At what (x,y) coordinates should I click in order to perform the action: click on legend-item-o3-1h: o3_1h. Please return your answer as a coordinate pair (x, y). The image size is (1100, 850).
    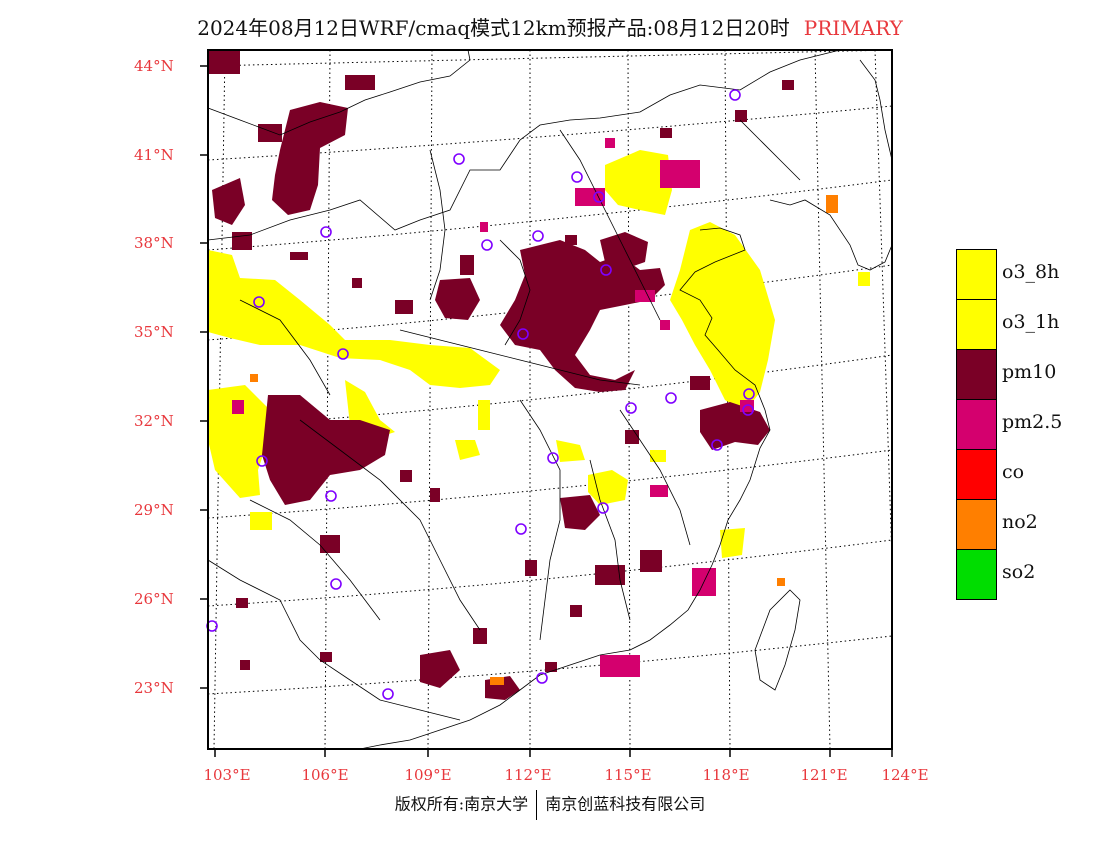
    Looking at the image, I should click on (1028, 324).